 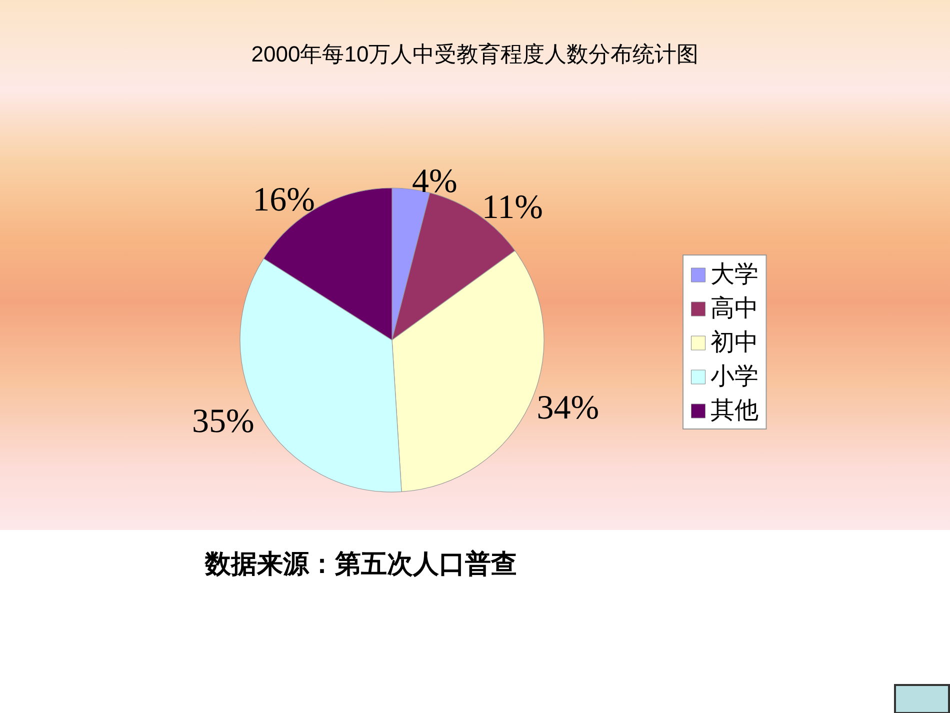 What do you see at coordinates (435, 181) in the screenshot?
I see `data-label: 4%` at bounding box center [435, 181].